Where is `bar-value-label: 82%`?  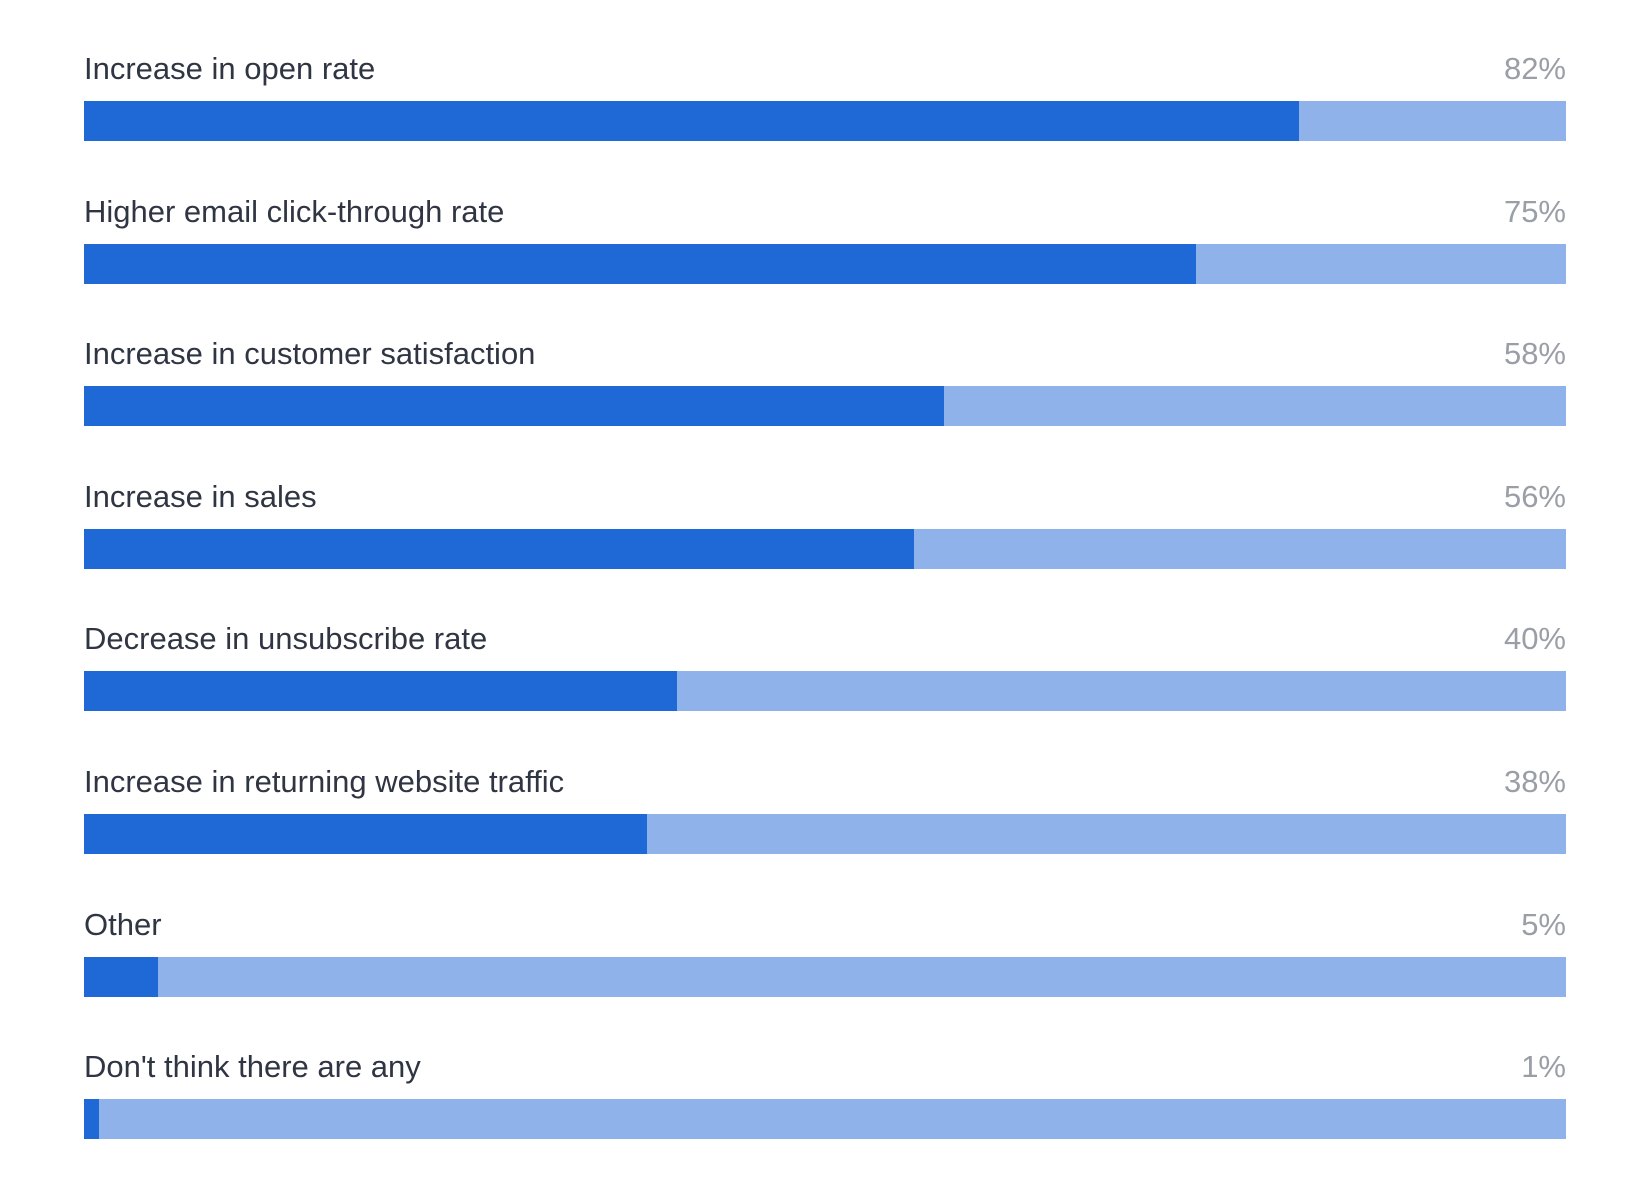 bar-value-label: 82% is located at coordinates (1534, 68).